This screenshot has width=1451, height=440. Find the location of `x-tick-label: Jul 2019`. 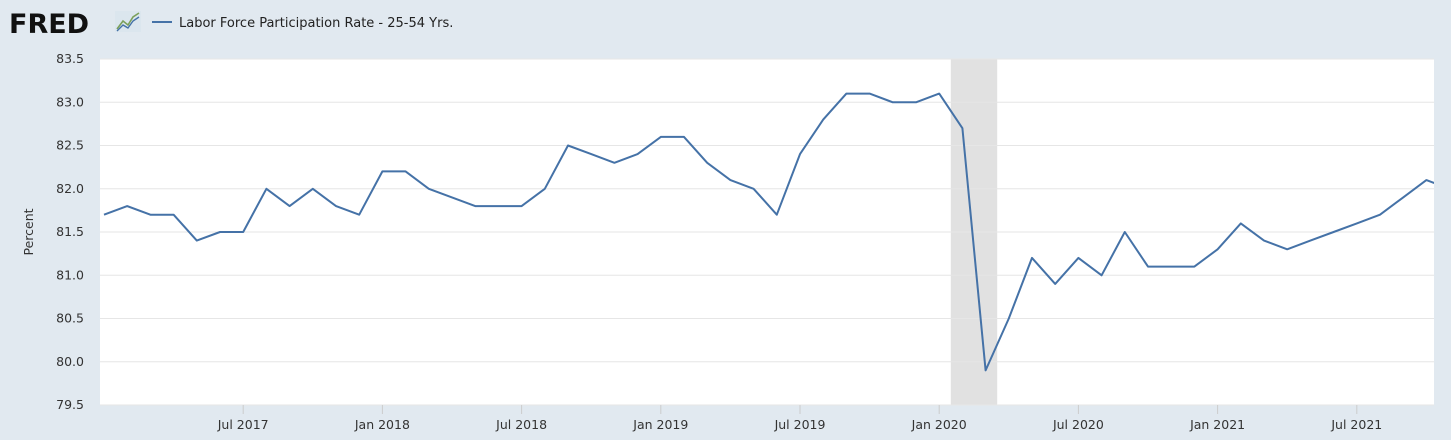

x-tick-label: Jul 2019 is located at coordinates (800, 424).